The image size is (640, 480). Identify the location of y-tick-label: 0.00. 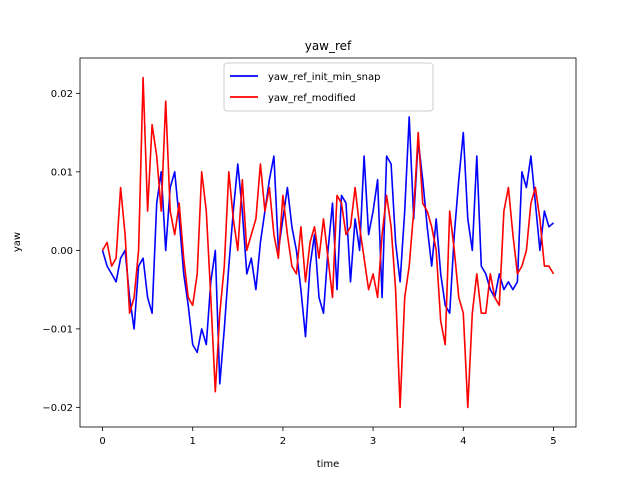
(62, 251).